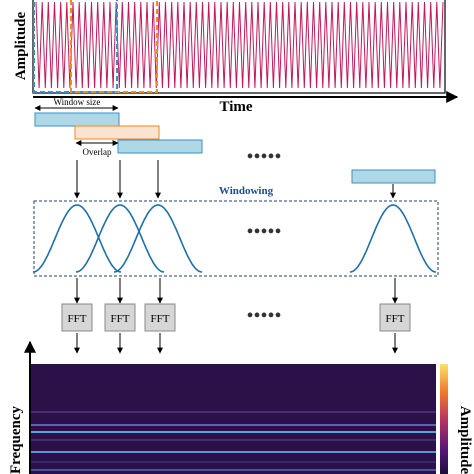 The width and height of the screenshot is (474, 474). Describe the element at coordinates (235, 179) in the screenshot. I see `windowing-arrows` at that location.